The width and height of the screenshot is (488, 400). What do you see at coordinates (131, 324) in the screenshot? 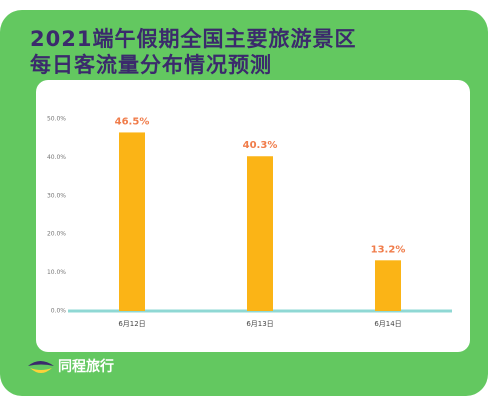
I see `x-tick-label: 6月12日` at bounding box center [131, 324].